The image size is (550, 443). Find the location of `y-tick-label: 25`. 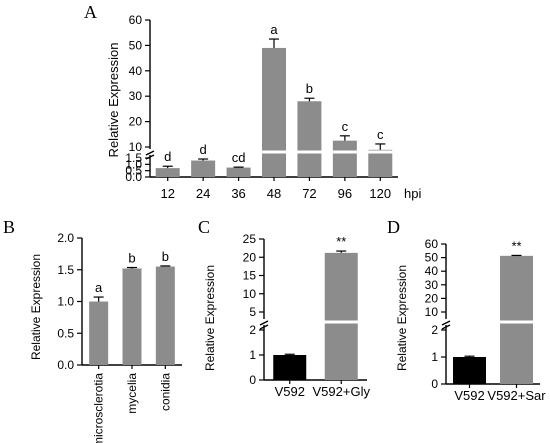

y-tick-label: 25 is located at coordinates (250, 239).